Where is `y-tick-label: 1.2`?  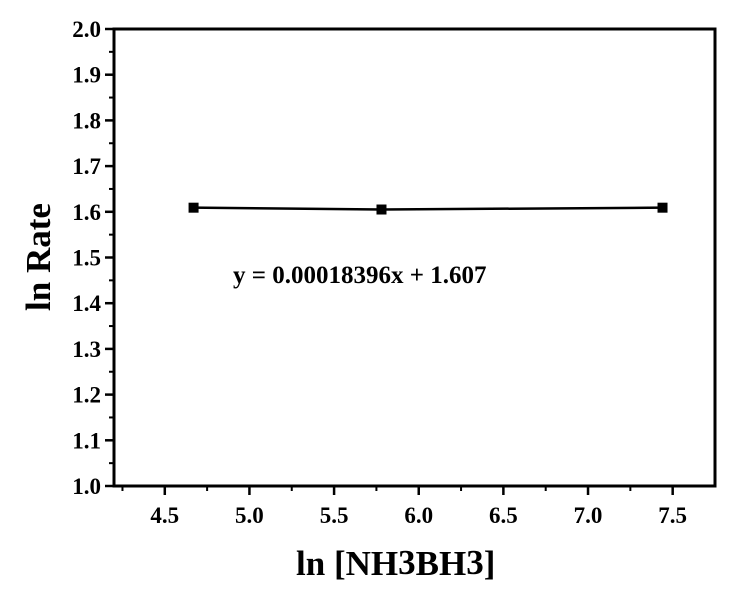
y-tick-label: 1.2 is located at coordinates (86, 395).